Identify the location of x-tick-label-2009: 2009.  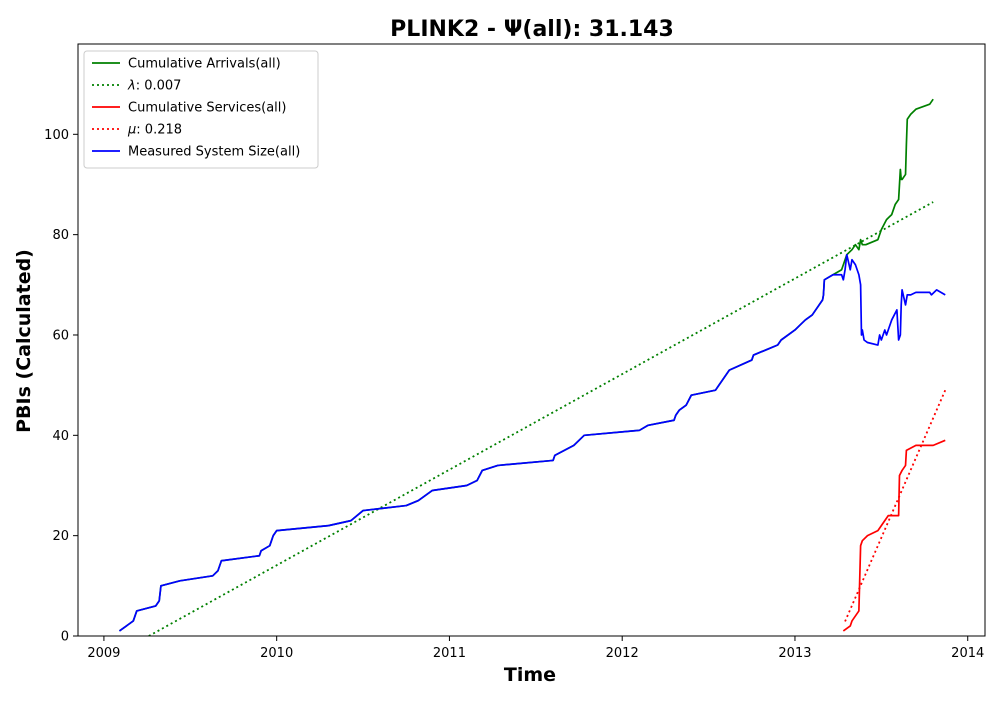
(103, 653).